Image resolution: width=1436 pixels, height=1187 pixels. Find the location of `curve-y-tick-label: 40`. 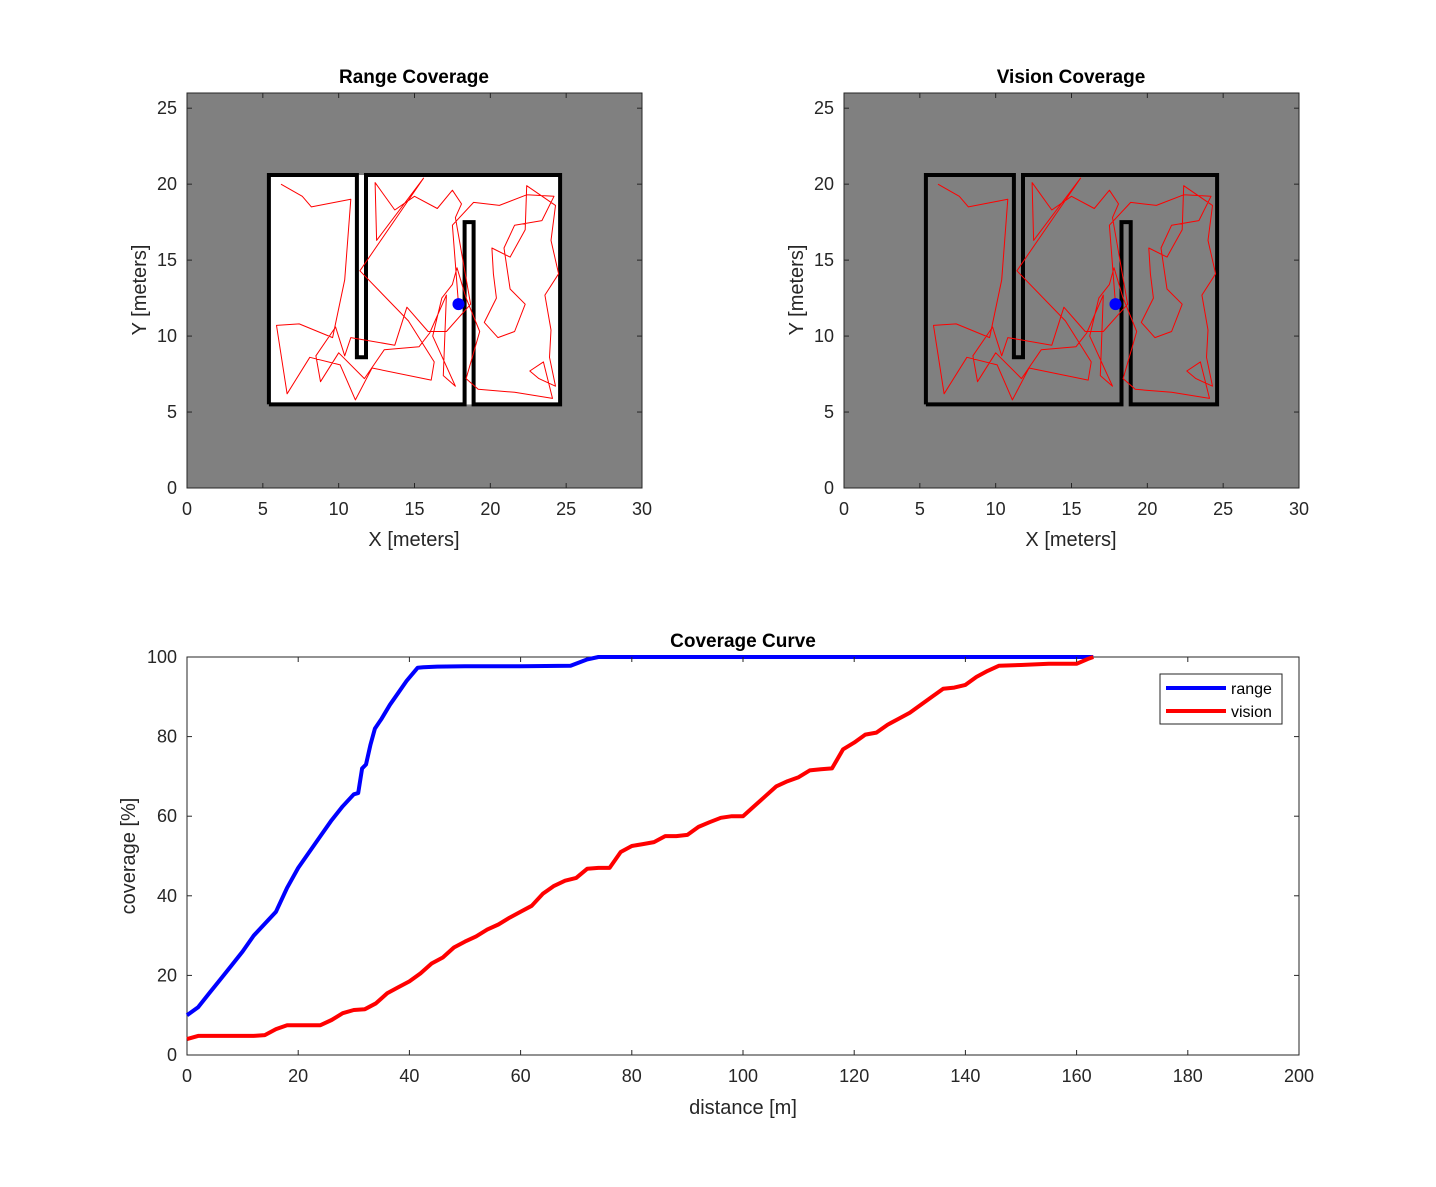

curve-y-tick-label: 40 is located at coordinates (167, 896).